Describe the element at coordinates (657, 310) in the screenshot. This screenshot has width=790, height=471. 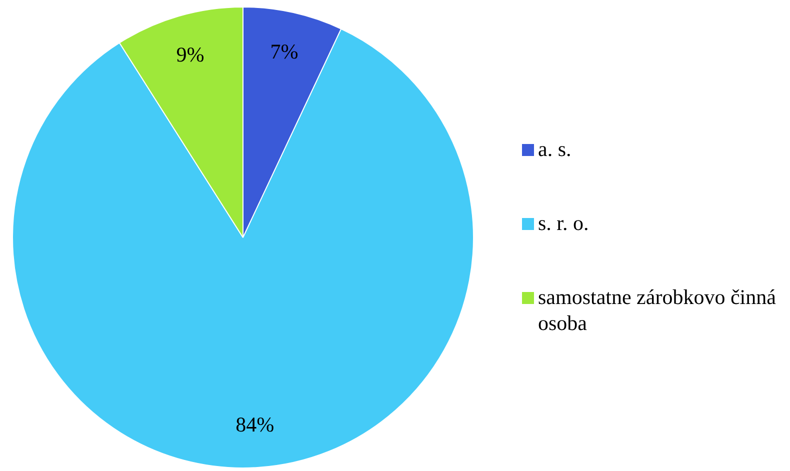
I see `legend-label: samostatne zárobkovo činná osoba` at that location.